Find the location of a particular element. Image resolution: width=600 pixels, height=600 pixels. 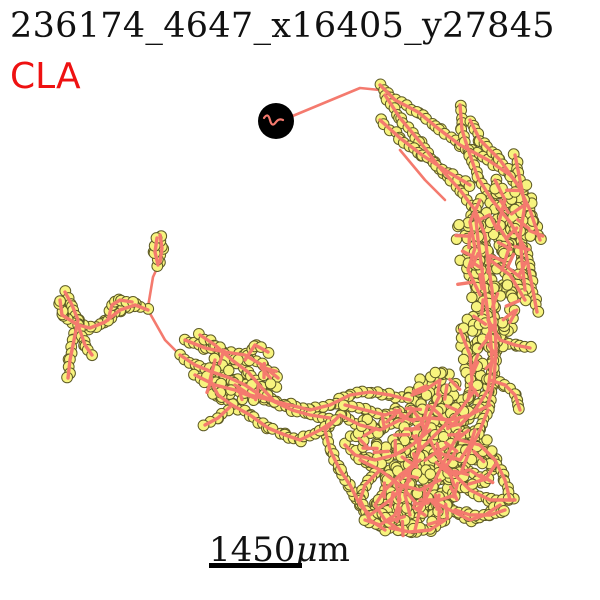

region-label: CLA is located at coordinates (45, 76).